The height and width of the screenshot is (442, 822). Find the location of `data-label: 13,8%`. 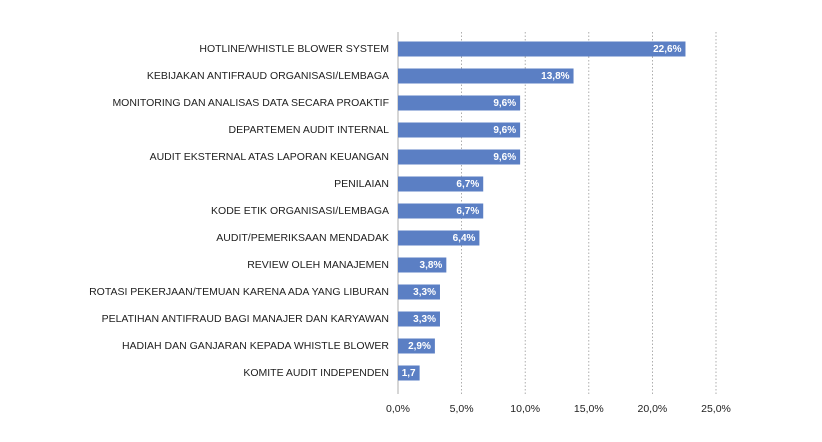

data-label: 13,8% is located at coordinates (555, 76).